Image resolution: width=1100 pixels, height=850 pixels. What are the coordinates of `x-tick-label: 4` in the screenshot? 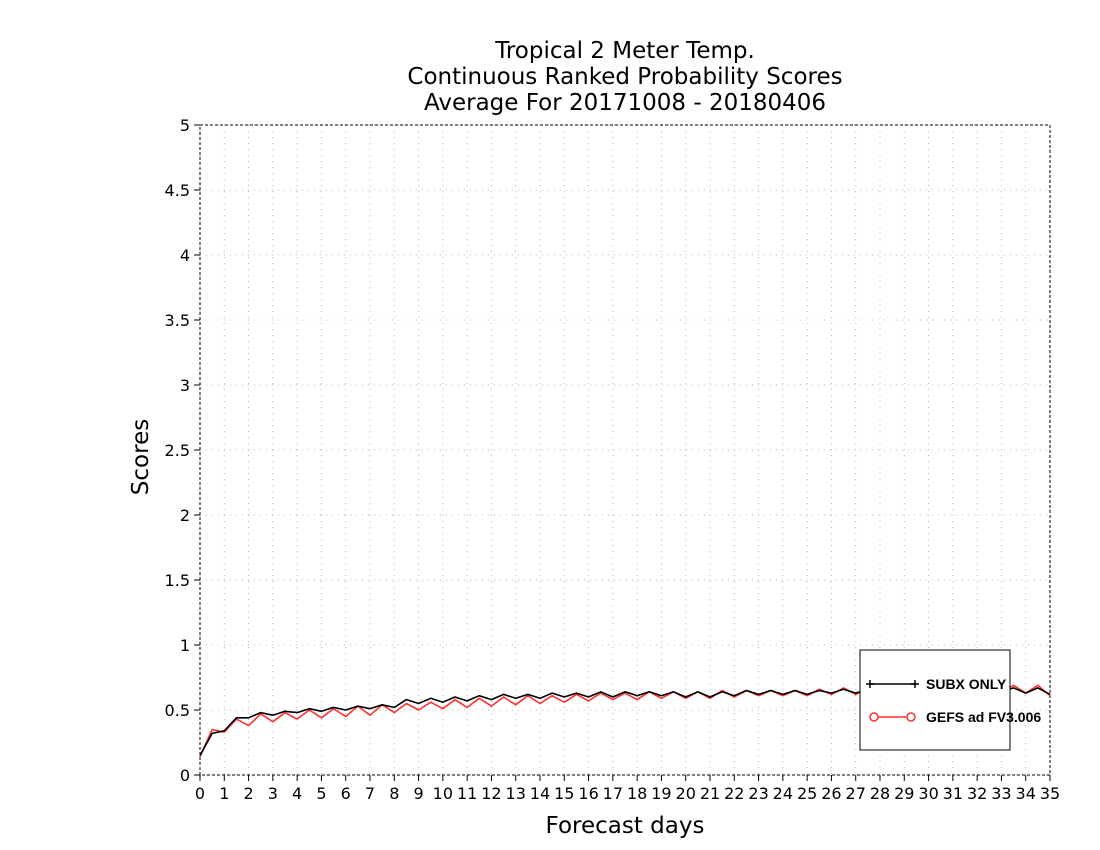 It's located at (297, 793).